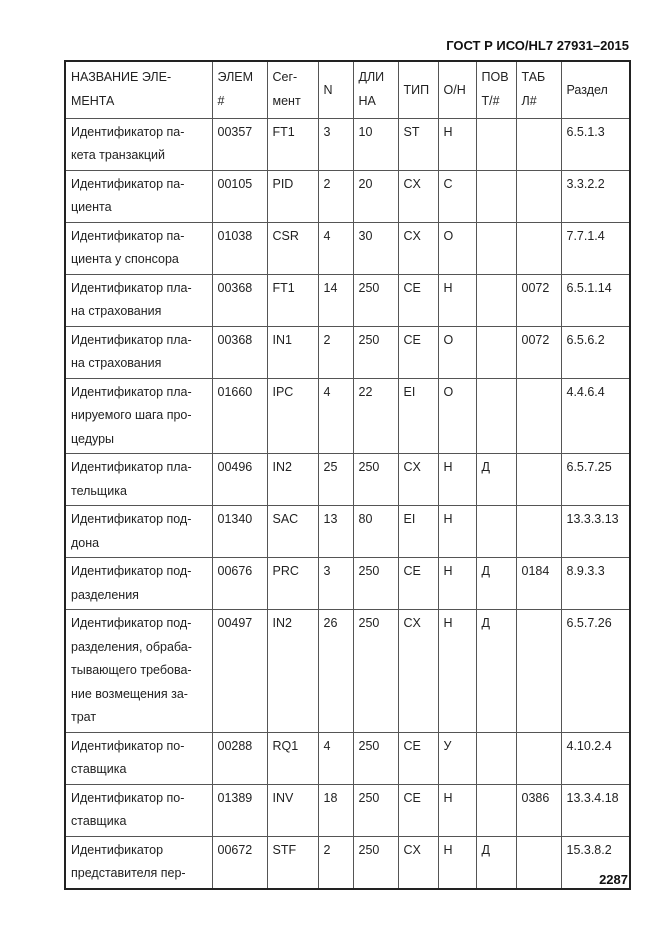 This screenshot has width=661, height=935. Describe the element at coordinates (335, 479) in the screenshot. I see `cell-n: 25` at that location.